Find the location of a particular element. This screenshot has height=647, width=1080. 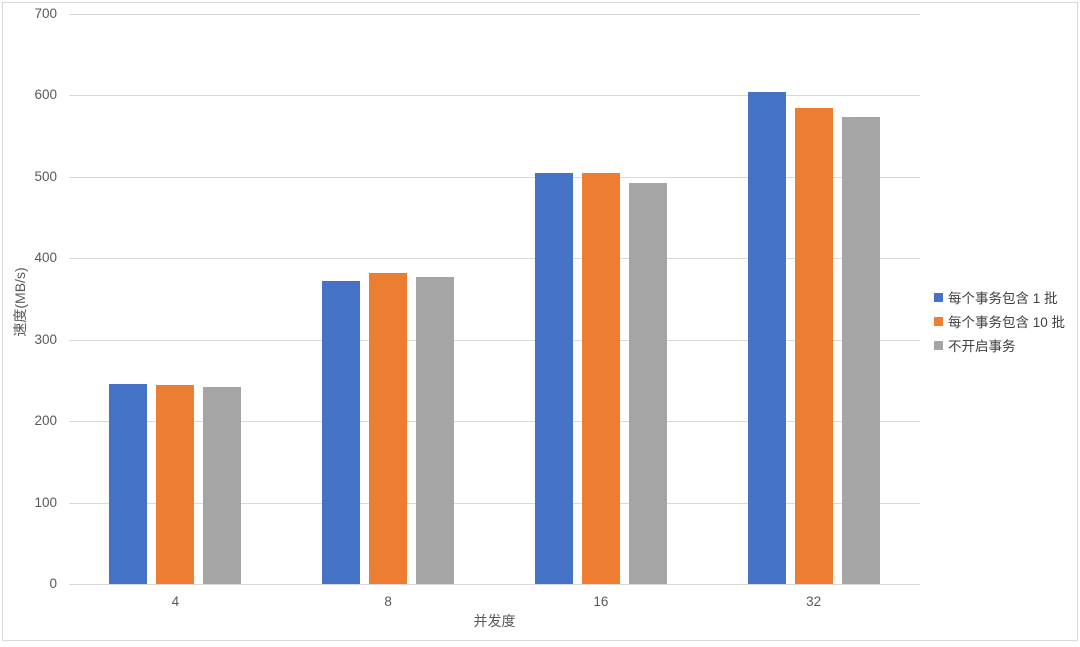

bar-series2-x32 is located at coordinates (813, 346).